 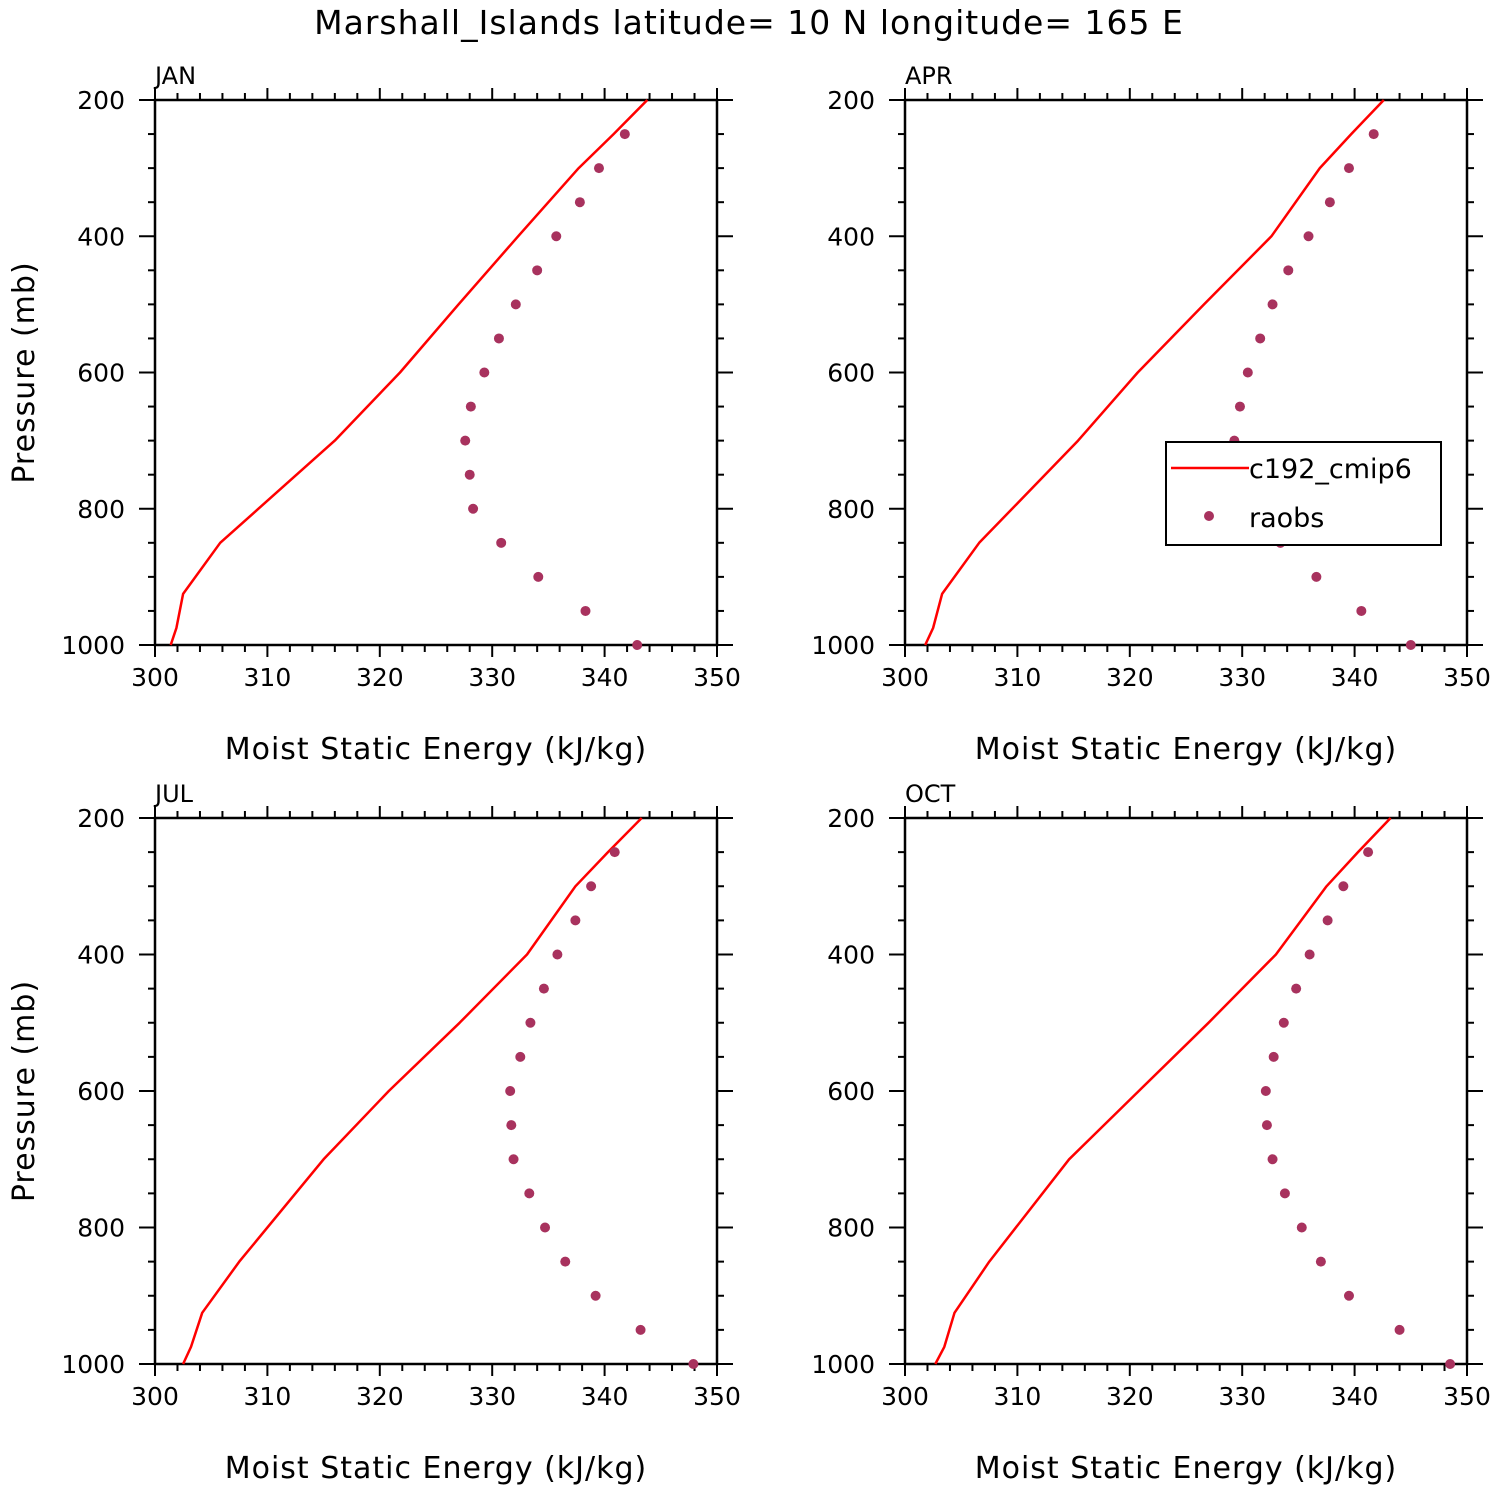 What do you see at coordinates (1186, 1468) in the screenshot?
I see `panel-oct-xlabel: Moist Static Energy (kJ/kg)` at bounding box center [1186, 1468].